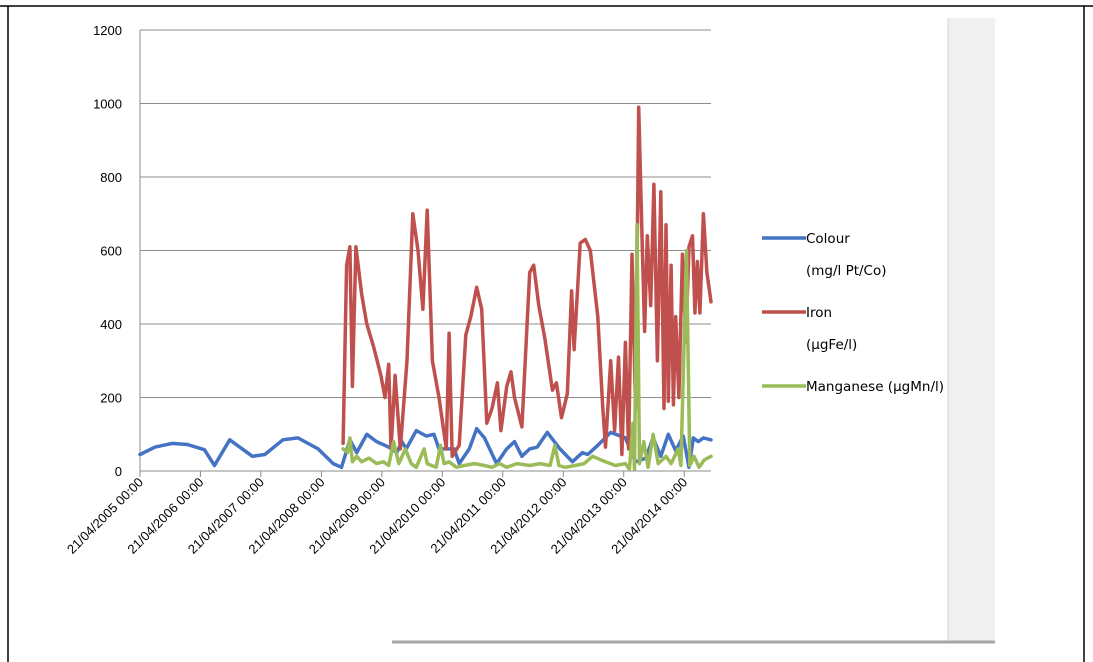 Image resolution: width=1093 pixels, height=662 pixels. Describe the element at coordinates (111, 251) in the screenshot. I see `y-tick-label: 600` at that location.